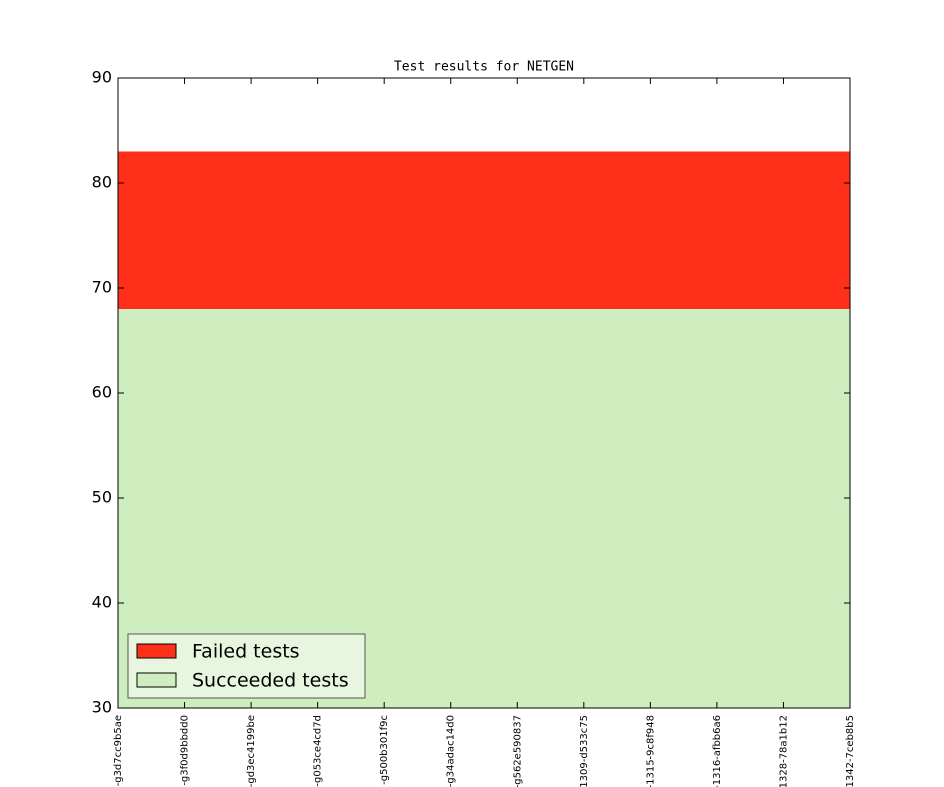 This screenshot has width=944, height=787. What do you see at coordinates (650, 751) in the screenshot?
I see `x-tick-label: -1315-9c8f948` at bounding box center [650, 751].